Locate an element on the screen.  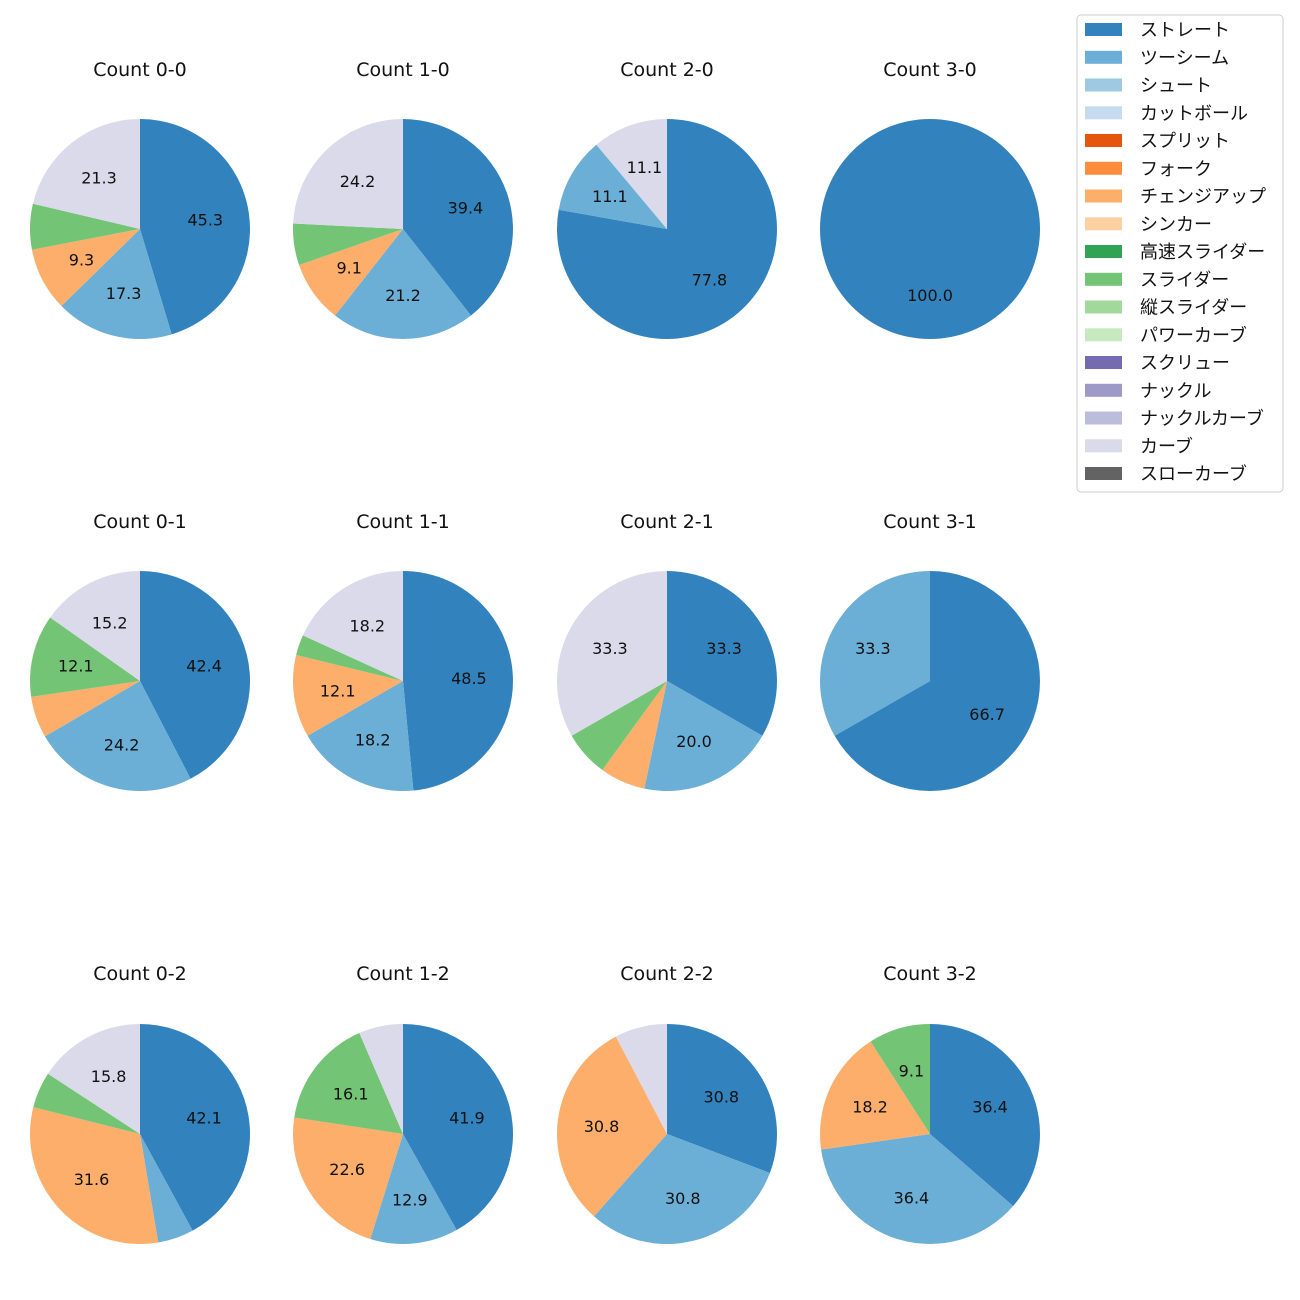
legend-label: シュート is located at coordinates (1176, 86).